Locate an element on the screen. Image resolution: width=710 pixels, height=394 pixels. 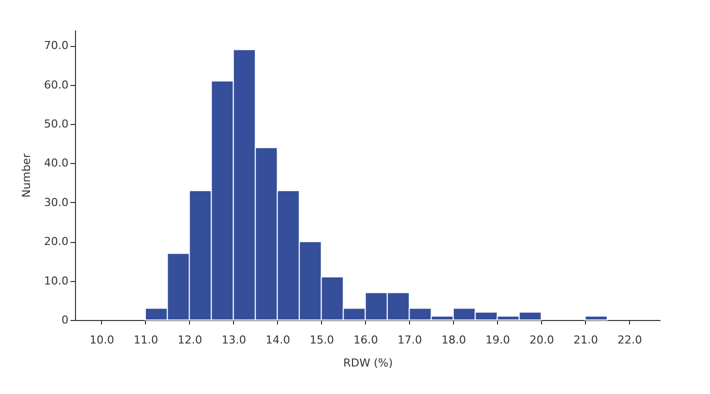
x-tick-label: 11.0 is located at coordinates (146, 340).